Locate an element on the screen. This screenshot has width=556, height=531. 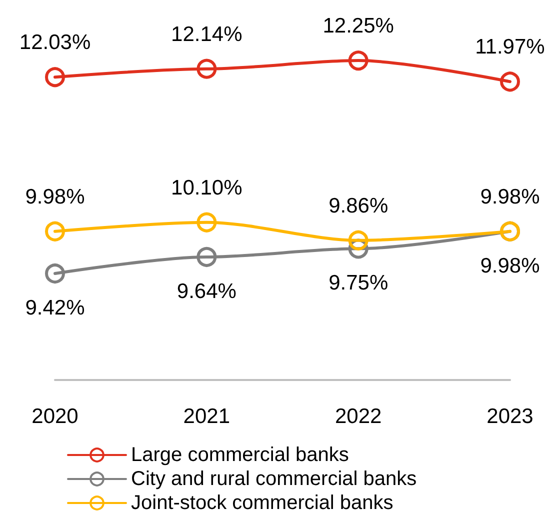
x-tick-label: 2021 is located at coordinates (206, 416).